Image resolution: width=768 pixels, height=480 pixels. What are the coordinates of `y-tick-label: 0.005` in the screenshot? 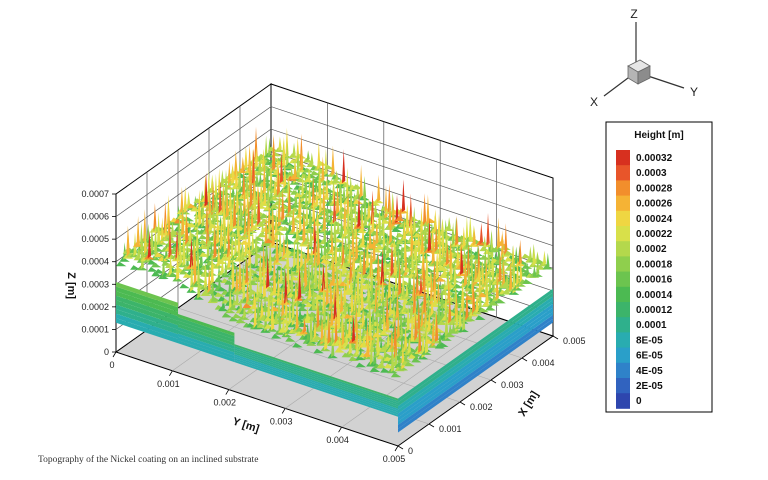 It's located at (394, 459).